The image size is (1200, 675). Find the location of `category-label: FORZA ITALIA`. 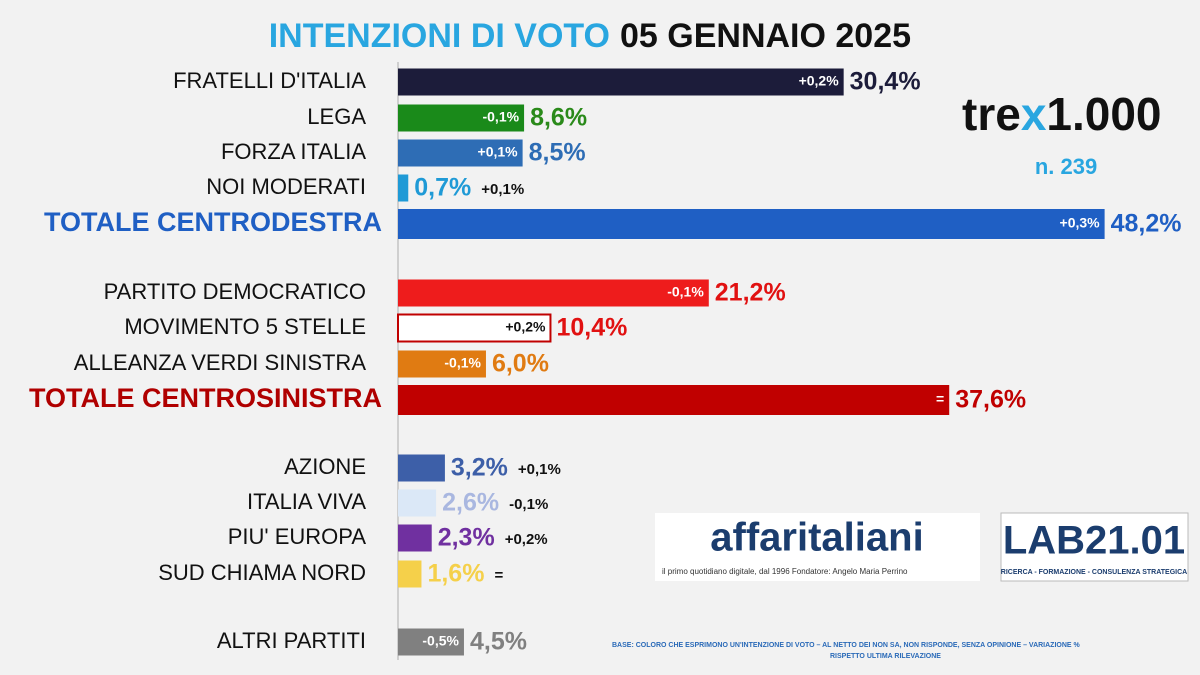

category-label: FORZA ITALIA is located at coordinates (293, 151).